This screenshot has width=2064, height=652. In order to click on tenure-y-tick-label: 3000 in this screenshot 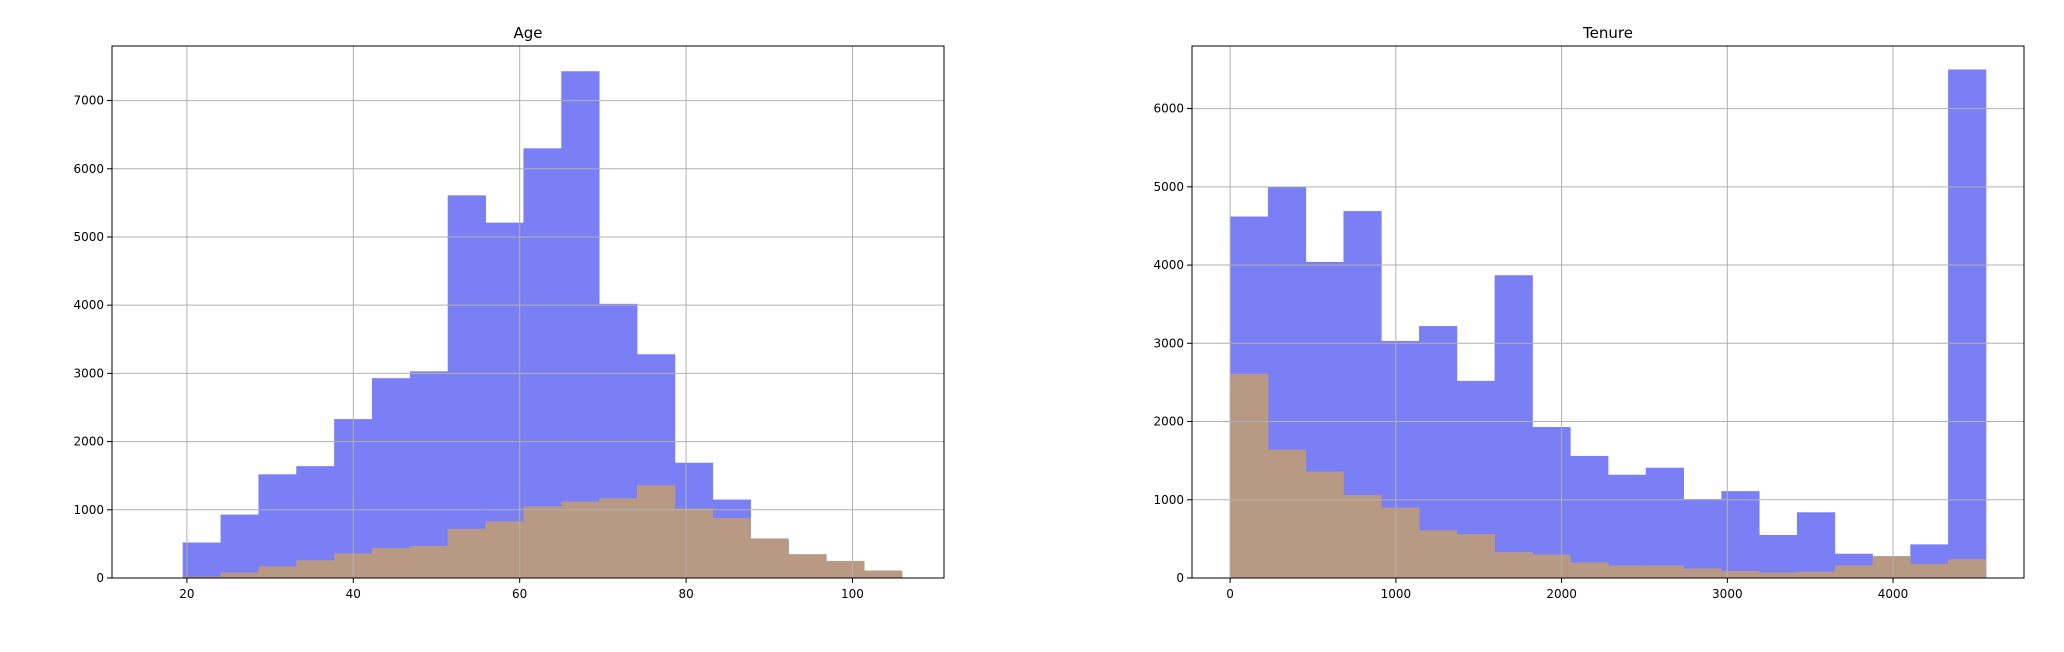, I will do `click(1168, 343)`.